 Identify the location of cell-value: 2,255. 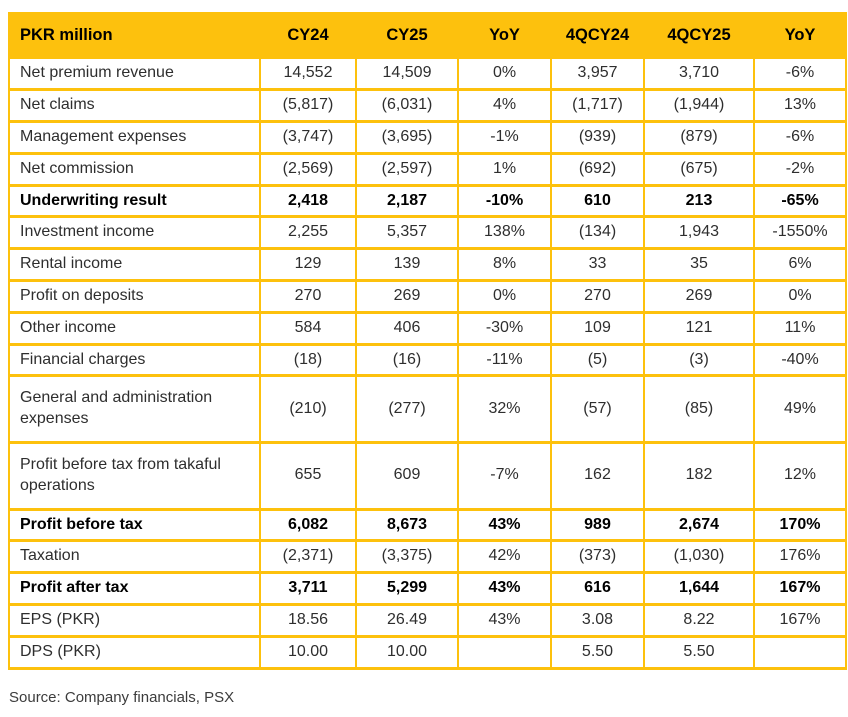
(308, 233).